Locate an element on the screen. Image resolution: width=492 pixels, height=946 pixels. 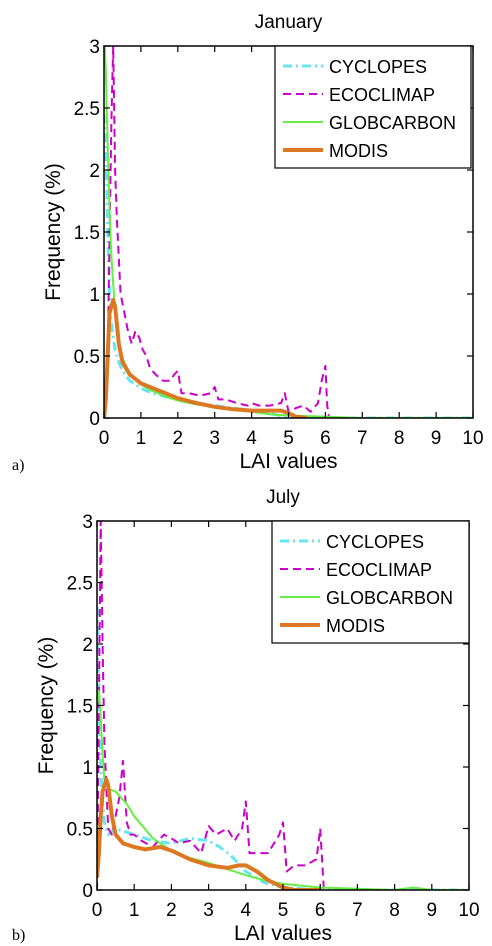
panel-label: a) is located at coordinates (18, 465).